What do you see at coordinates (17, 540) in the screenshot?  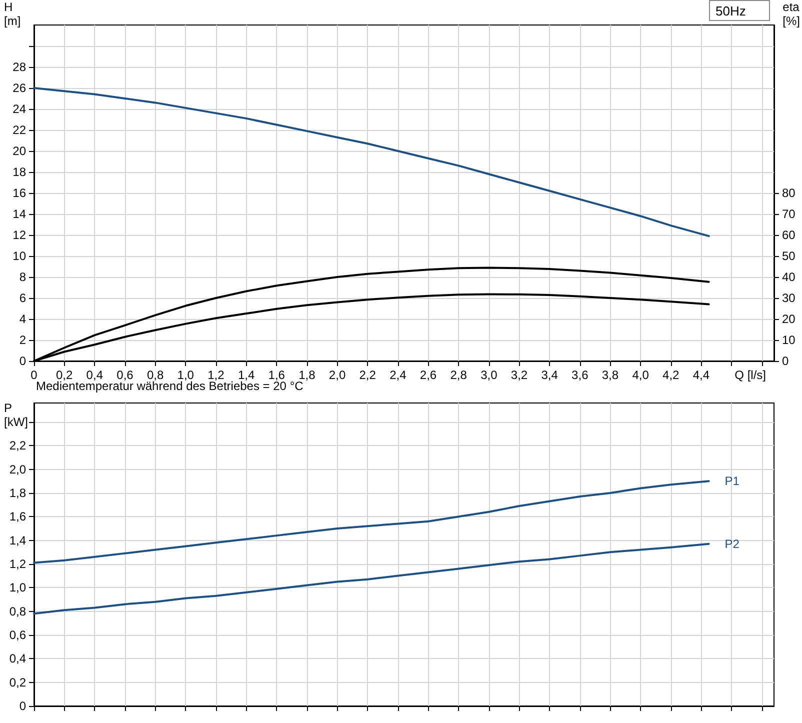 I see `y-tick-label: 1,4` at bounding box center [17, 540].